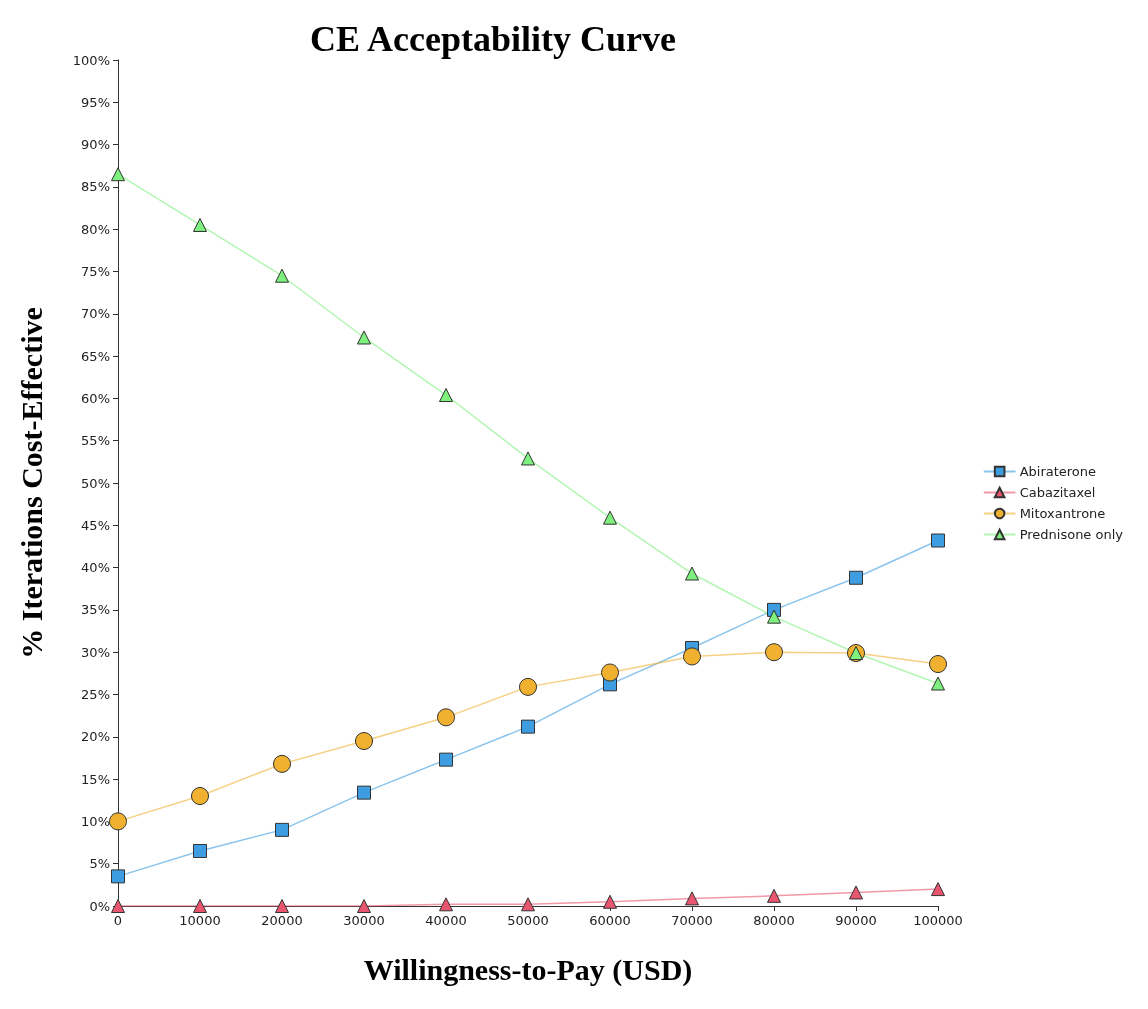  I want to click on chart-title: CE Acceptability Curve, so click(493, 39).